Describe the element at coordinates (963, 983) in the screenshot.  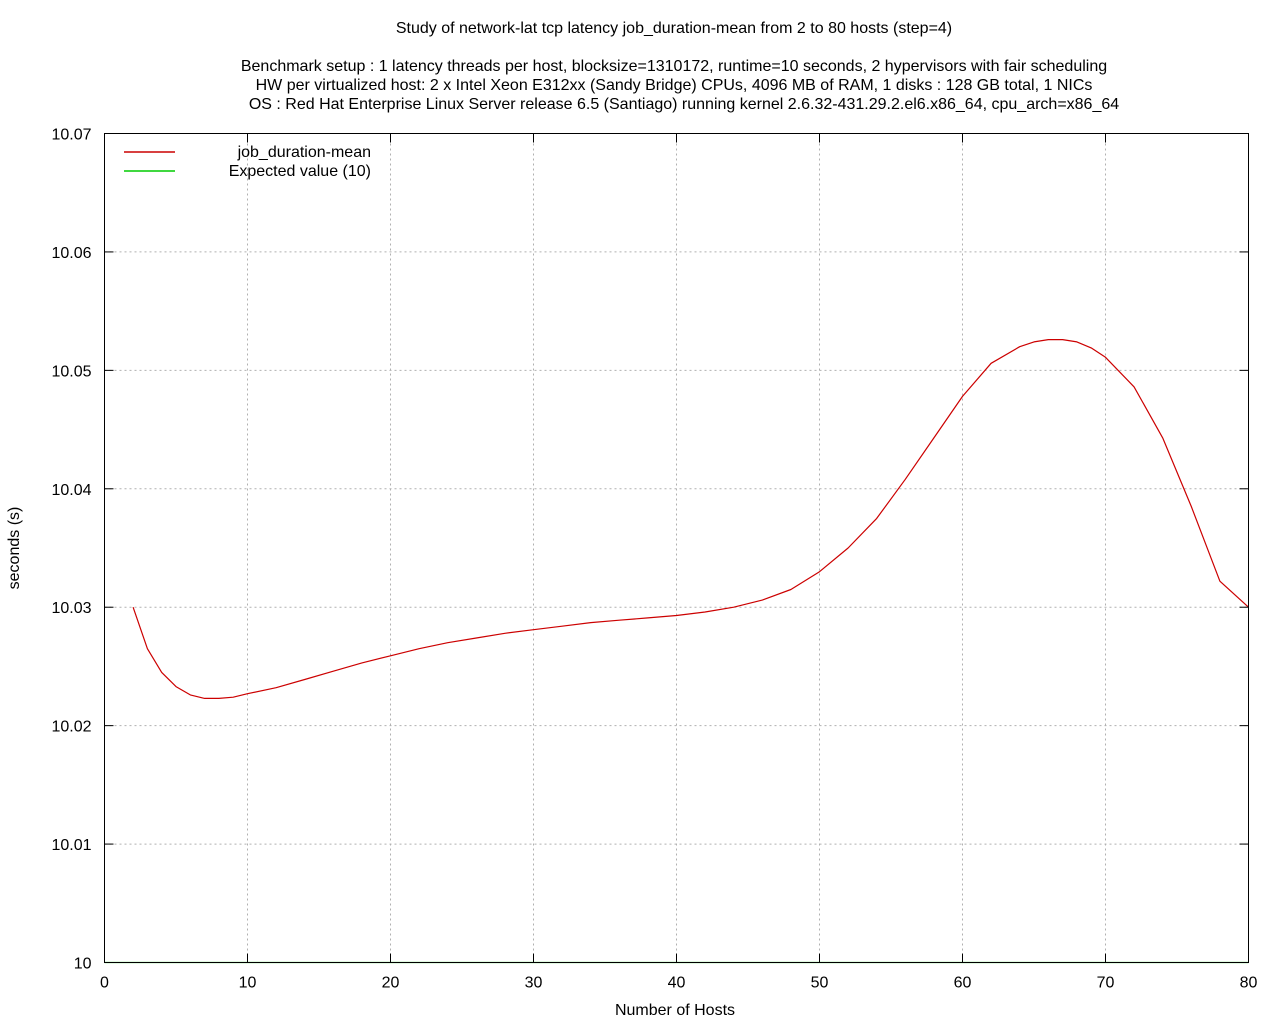
I see `x-tick-label: 60` at that location.